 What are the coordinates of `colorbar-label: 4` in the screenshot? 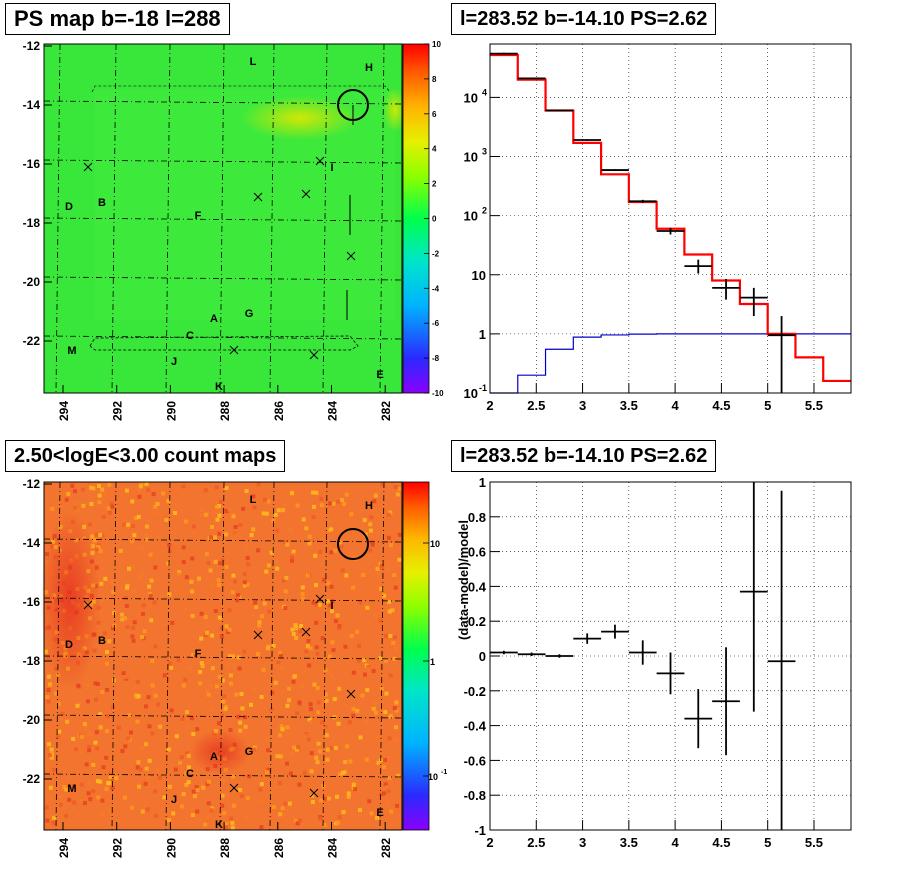 It's located at (434, 149).